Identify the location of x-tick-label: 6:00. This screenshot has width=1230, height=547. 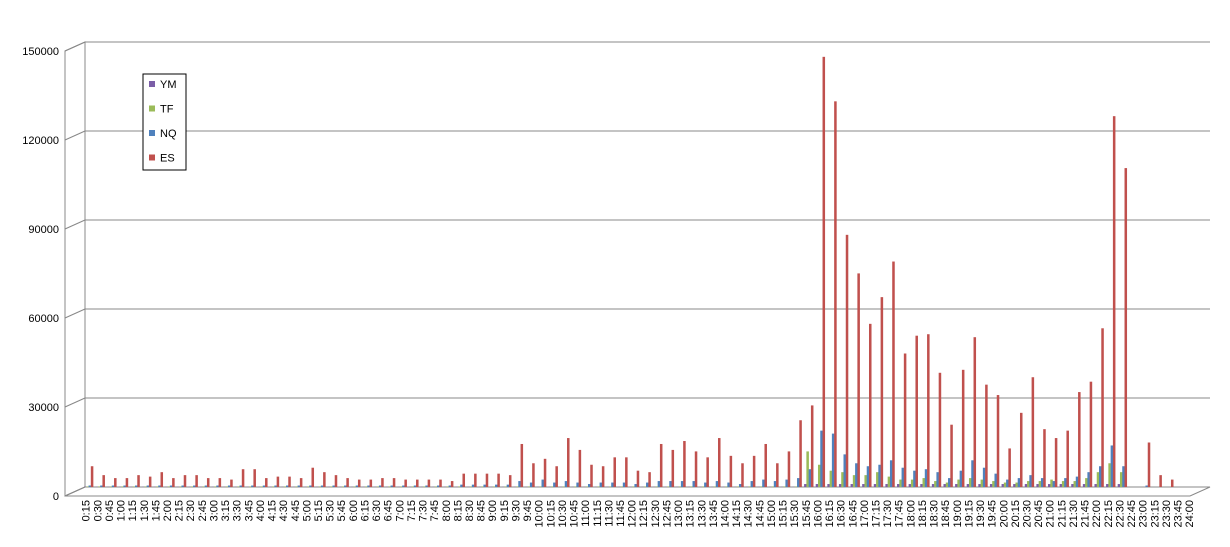
(354, 510).